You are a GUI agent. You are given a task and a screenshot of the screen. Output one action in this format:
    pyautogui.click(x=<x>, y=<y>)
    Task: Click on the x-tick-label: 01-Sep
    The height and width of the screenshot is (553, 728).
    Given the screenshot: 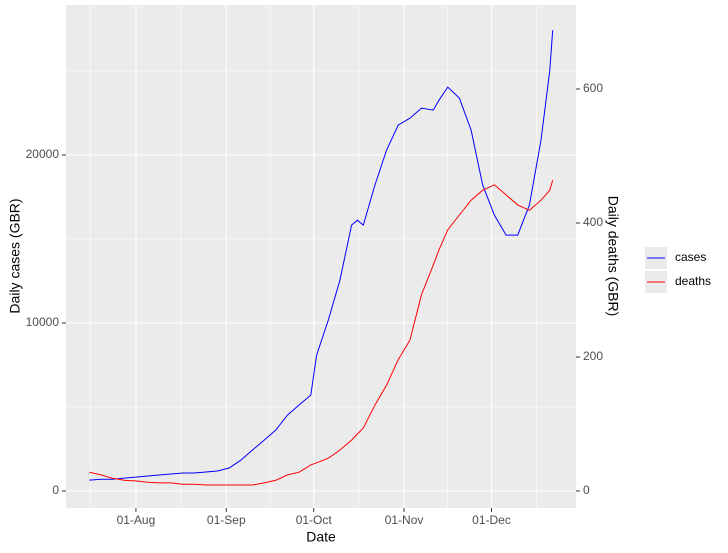 What is the action you would take?
    pyautogui.click(x=226, y=520)
    